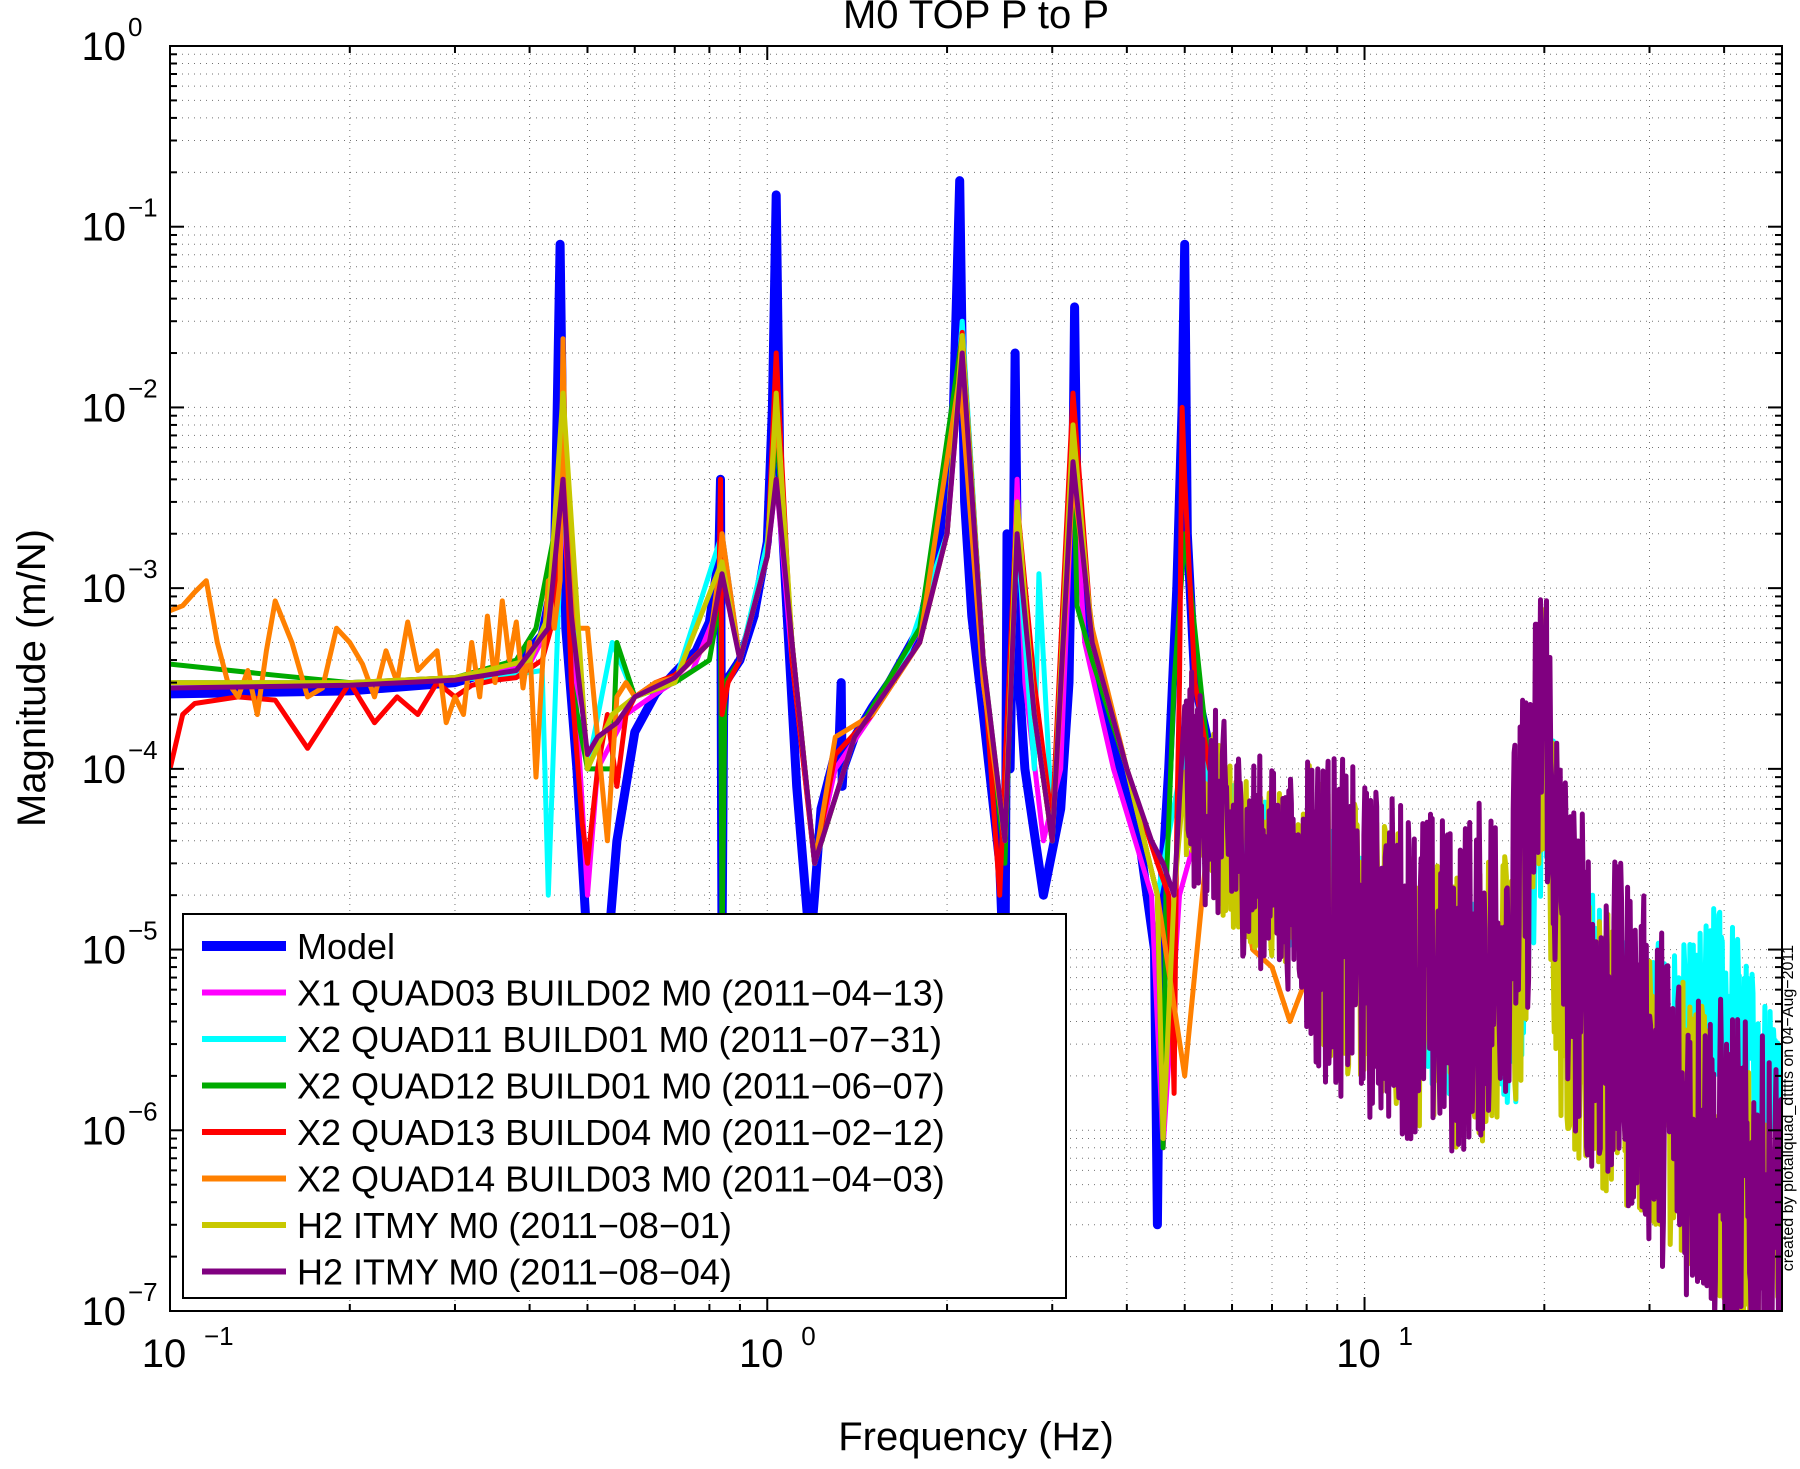 This screenshot has height=1469, width=1800. What do you see at coordinates (143, 750) in the screenshot?
I see `y-tick-exponent: −4` at bounding box center [143, 750].